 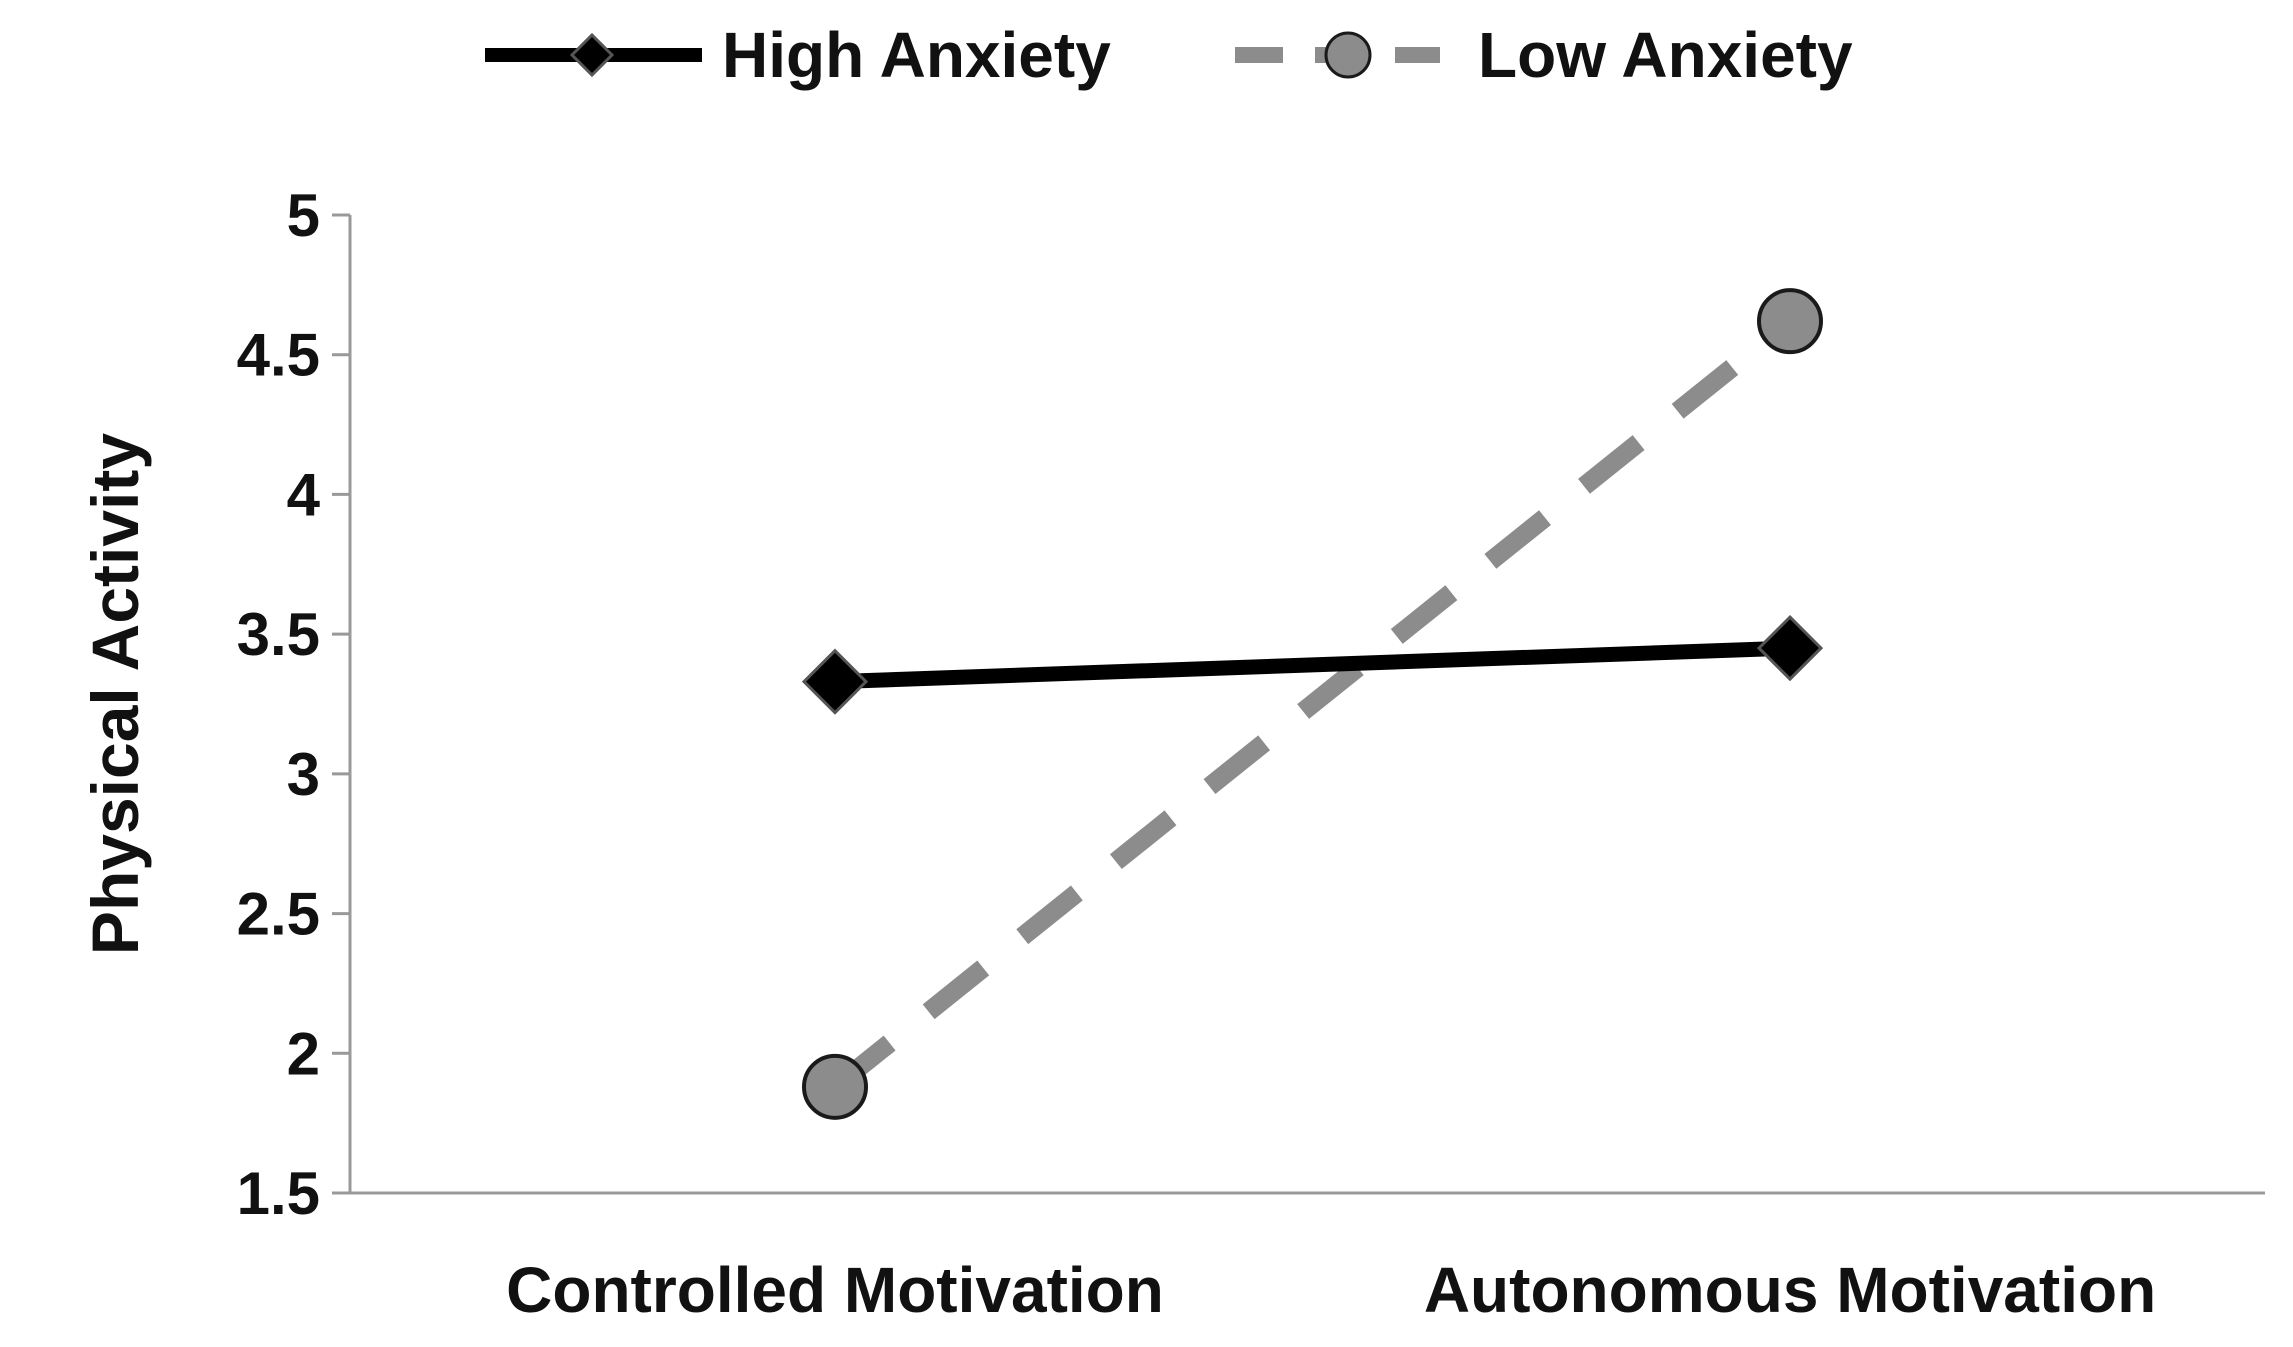 What do you see at coordinates (1348, 55) in the screenshot?
I see `legend-marker-low-anxiety` at bounding box center [1348, 55].